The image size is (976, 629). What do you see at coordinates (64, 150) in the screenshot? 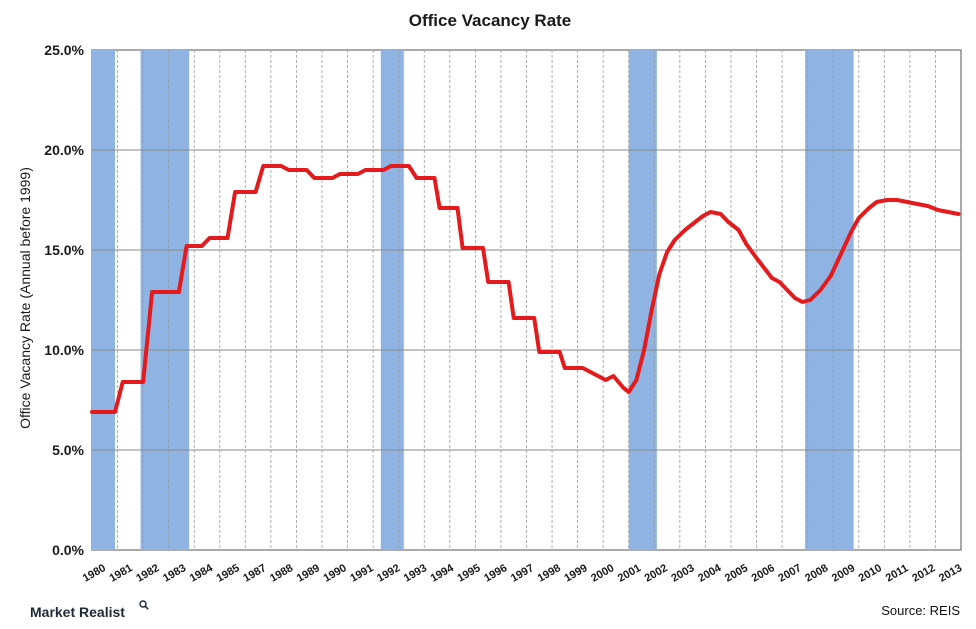
I see `y-tick-label: 20.0%` at bounding box center [64, 150].